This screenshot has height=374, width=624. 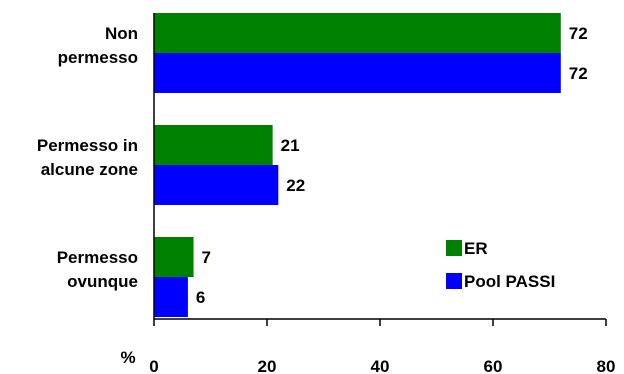 I want to click on category-label-0: Non permesso, so click(x=98, y=45).